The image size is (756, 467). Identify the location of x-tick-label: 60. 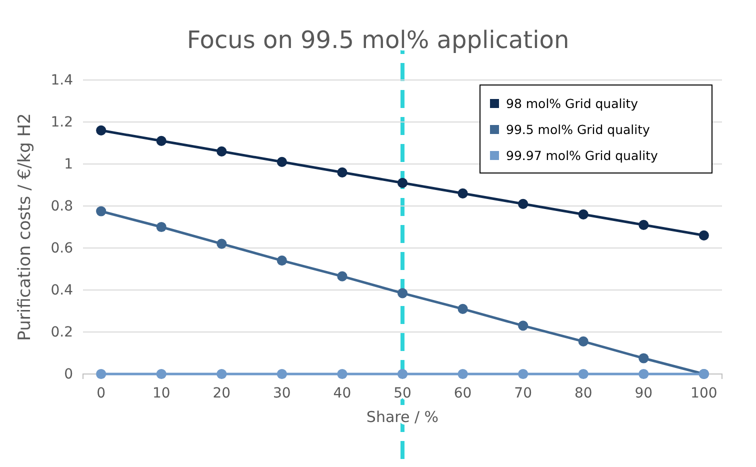
(463, 393).